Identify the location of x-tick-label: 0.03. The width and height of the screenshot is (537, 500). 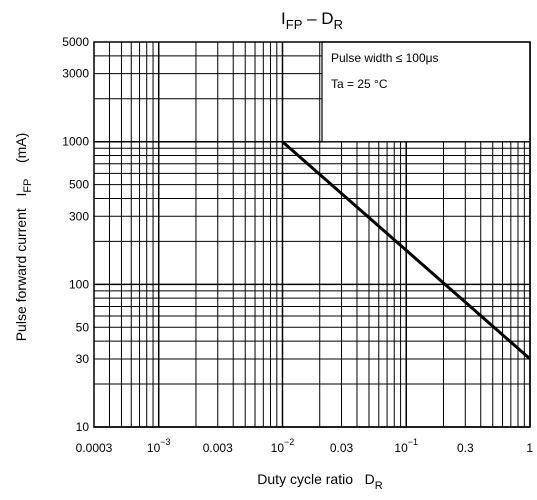
(342, 448).